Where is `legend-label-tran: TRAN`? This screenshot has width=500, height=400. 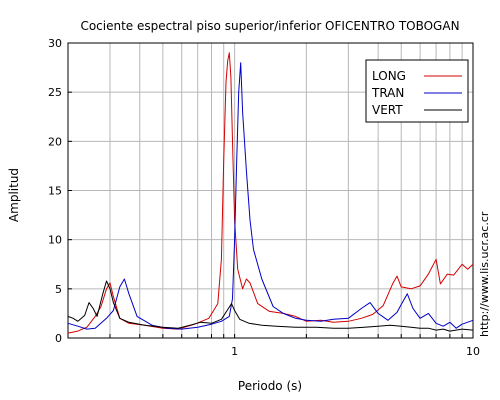
legend-label-tran: TRAN is located at coordinates (387, 93).